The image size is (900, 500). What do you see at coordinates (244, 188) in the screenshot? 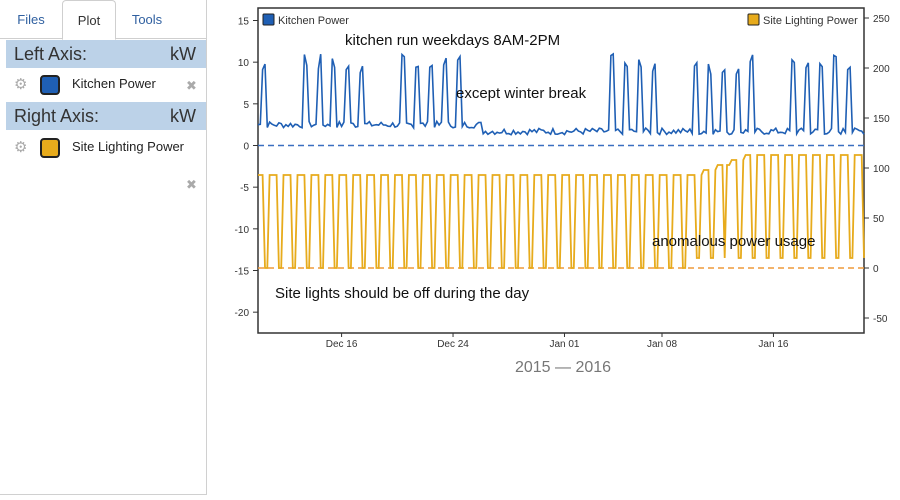
I see `left-tick-label: -5` at bounding box center [244, 188].